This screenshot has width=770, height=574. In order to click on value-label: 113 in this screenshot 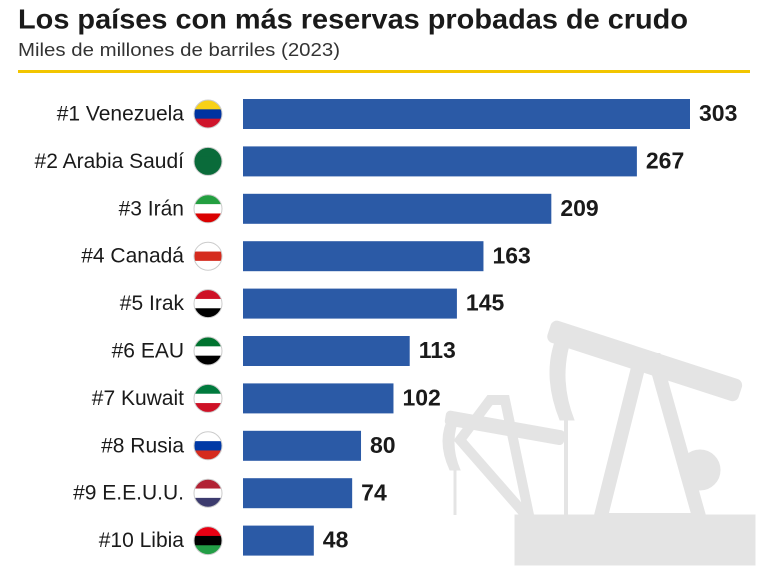, I will do `click(437, 350)`.